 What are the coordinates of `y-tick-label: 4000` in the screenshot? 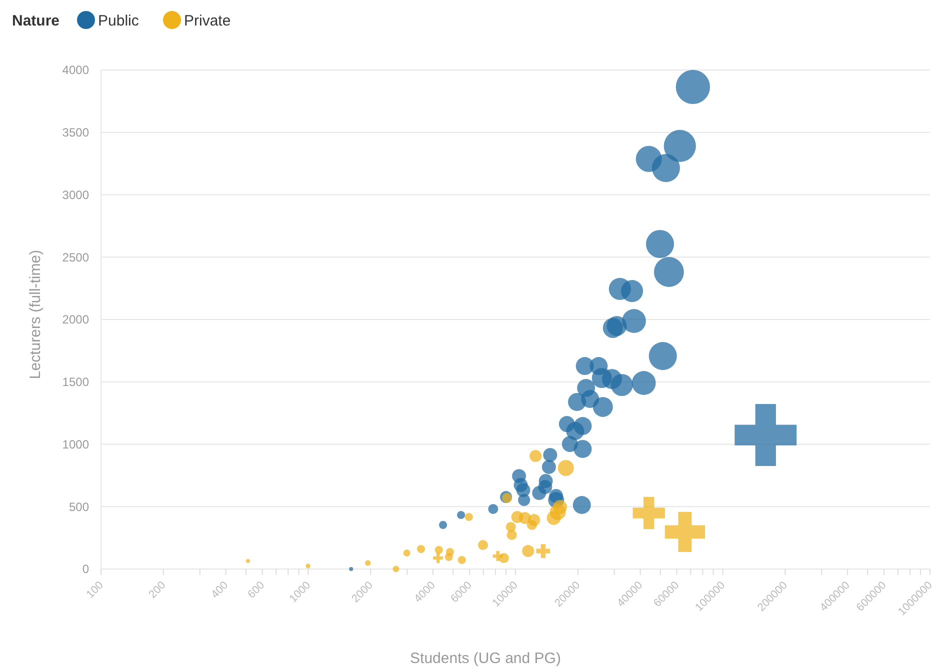 It's located at (76, 70).